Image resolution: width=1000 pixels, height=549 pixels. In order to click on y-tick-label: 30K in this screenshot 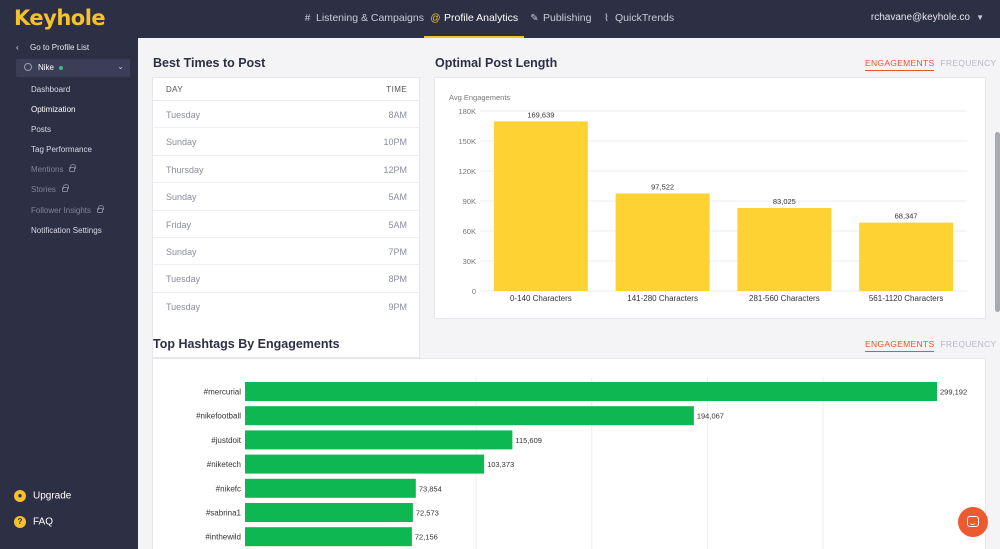, I will do `click(469, 261)`.